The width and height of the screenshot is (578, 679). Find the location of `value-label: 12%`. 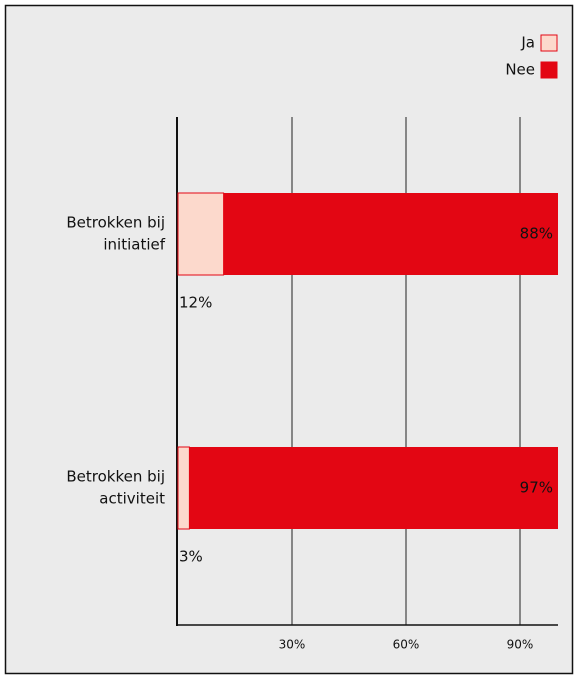

value-label: 12% is located at coordinates (195, 303).